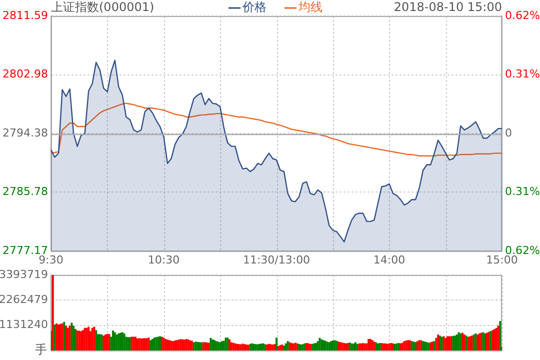  Describe the element at coordinates (25, 15) in the screenshot. I see `y-tick-label: 2811.59` at that location.